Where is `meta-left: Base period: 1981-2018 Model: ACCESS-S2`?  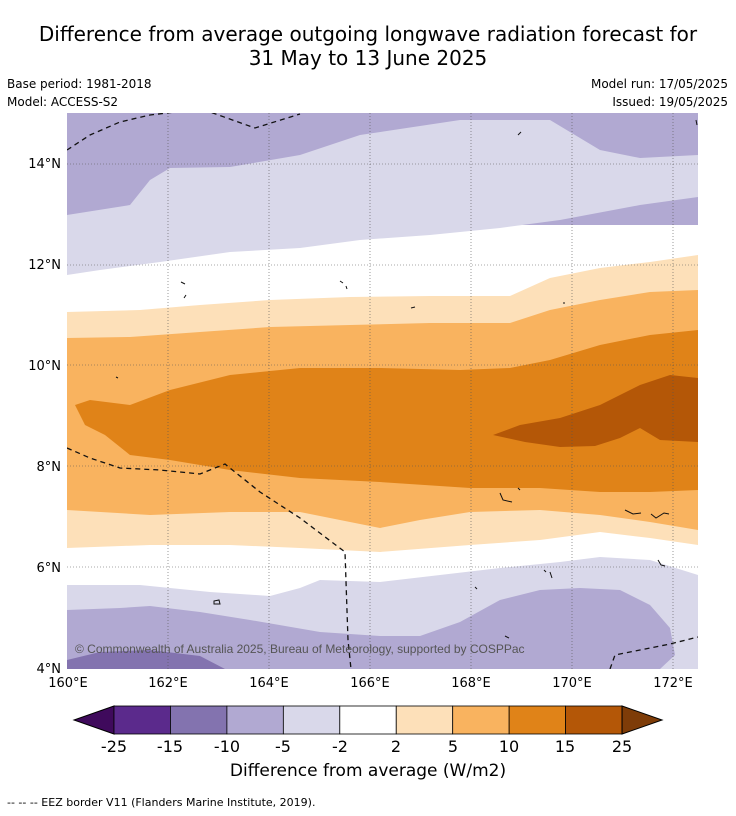 meta-left: Base period: 1981-2018 Model: ACCESS-S2 is located at coordinates (79, 93).